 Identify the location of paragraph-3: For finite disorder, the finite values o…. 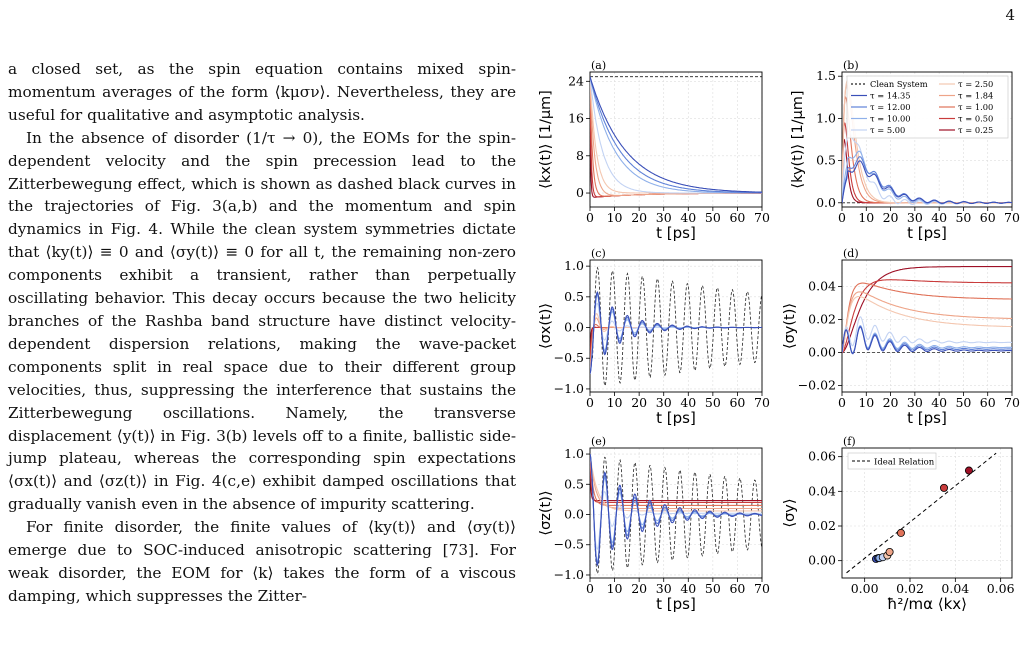
(262, 562).